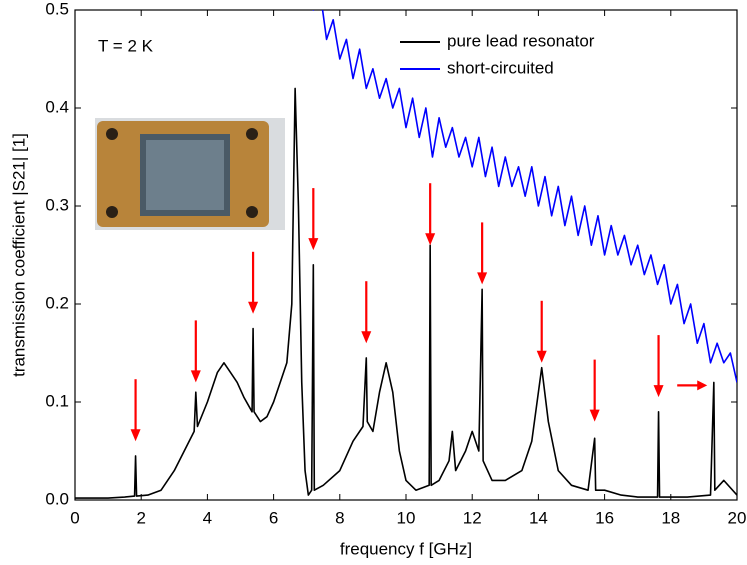 The height and width of the screenshot is (565, 747). I want to click on x-tick-label: 10, so click(406, 517).